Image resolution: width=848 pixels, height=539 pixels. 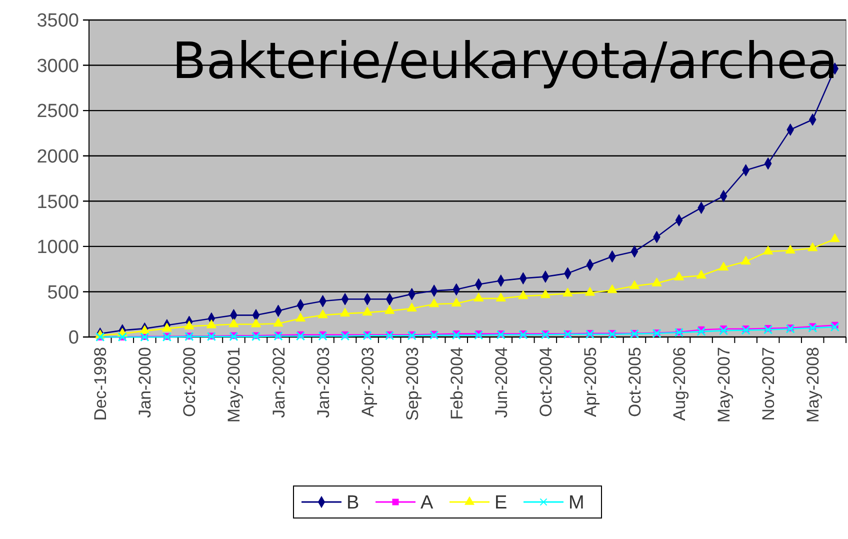 What do you see at coordinates (63, 293) in the screenshot?
I see `y-tick-label: 500` at bounding box center [63, 293].